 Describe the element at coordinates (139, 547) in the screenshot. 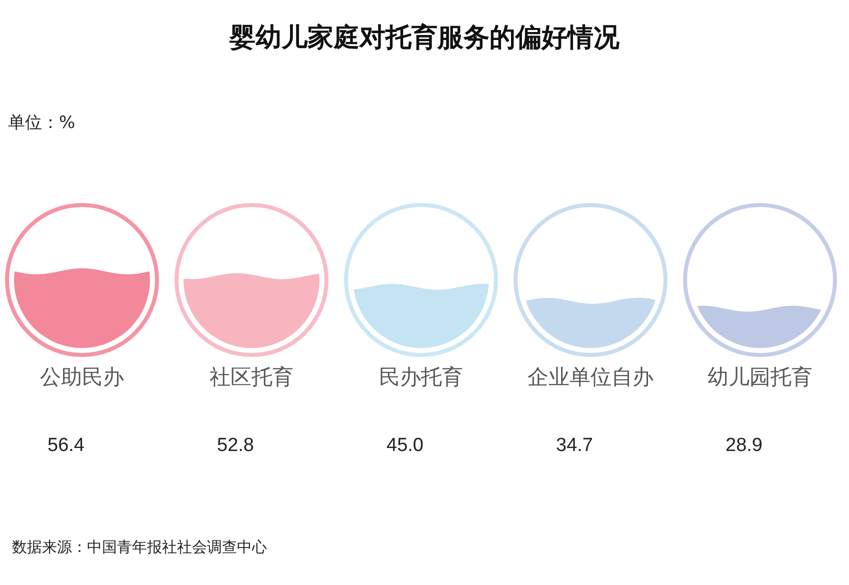

I see `source-note: 数据来源：中国青年报社社会调查中心` at that location.